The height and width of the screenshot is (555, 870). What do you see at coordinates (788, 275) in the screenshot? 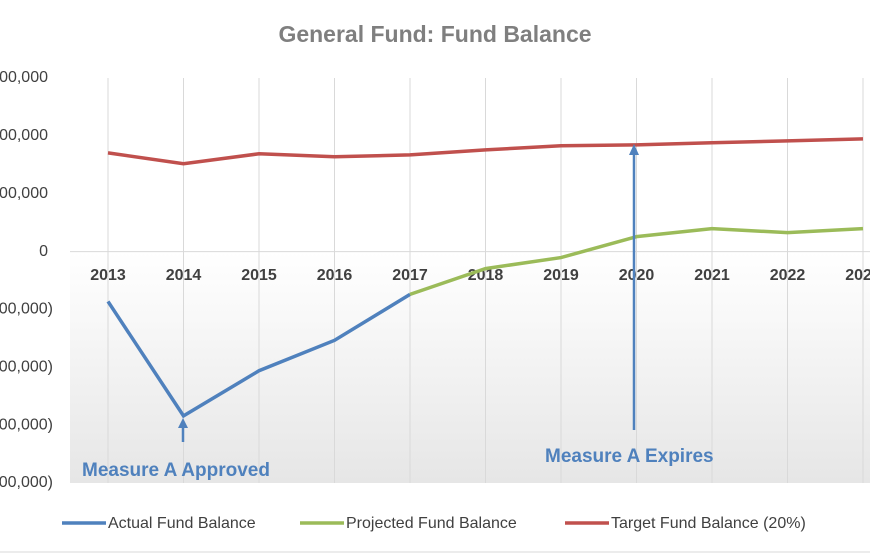
I see `x-tick-label: 2022` at bounding box center [788, 275].